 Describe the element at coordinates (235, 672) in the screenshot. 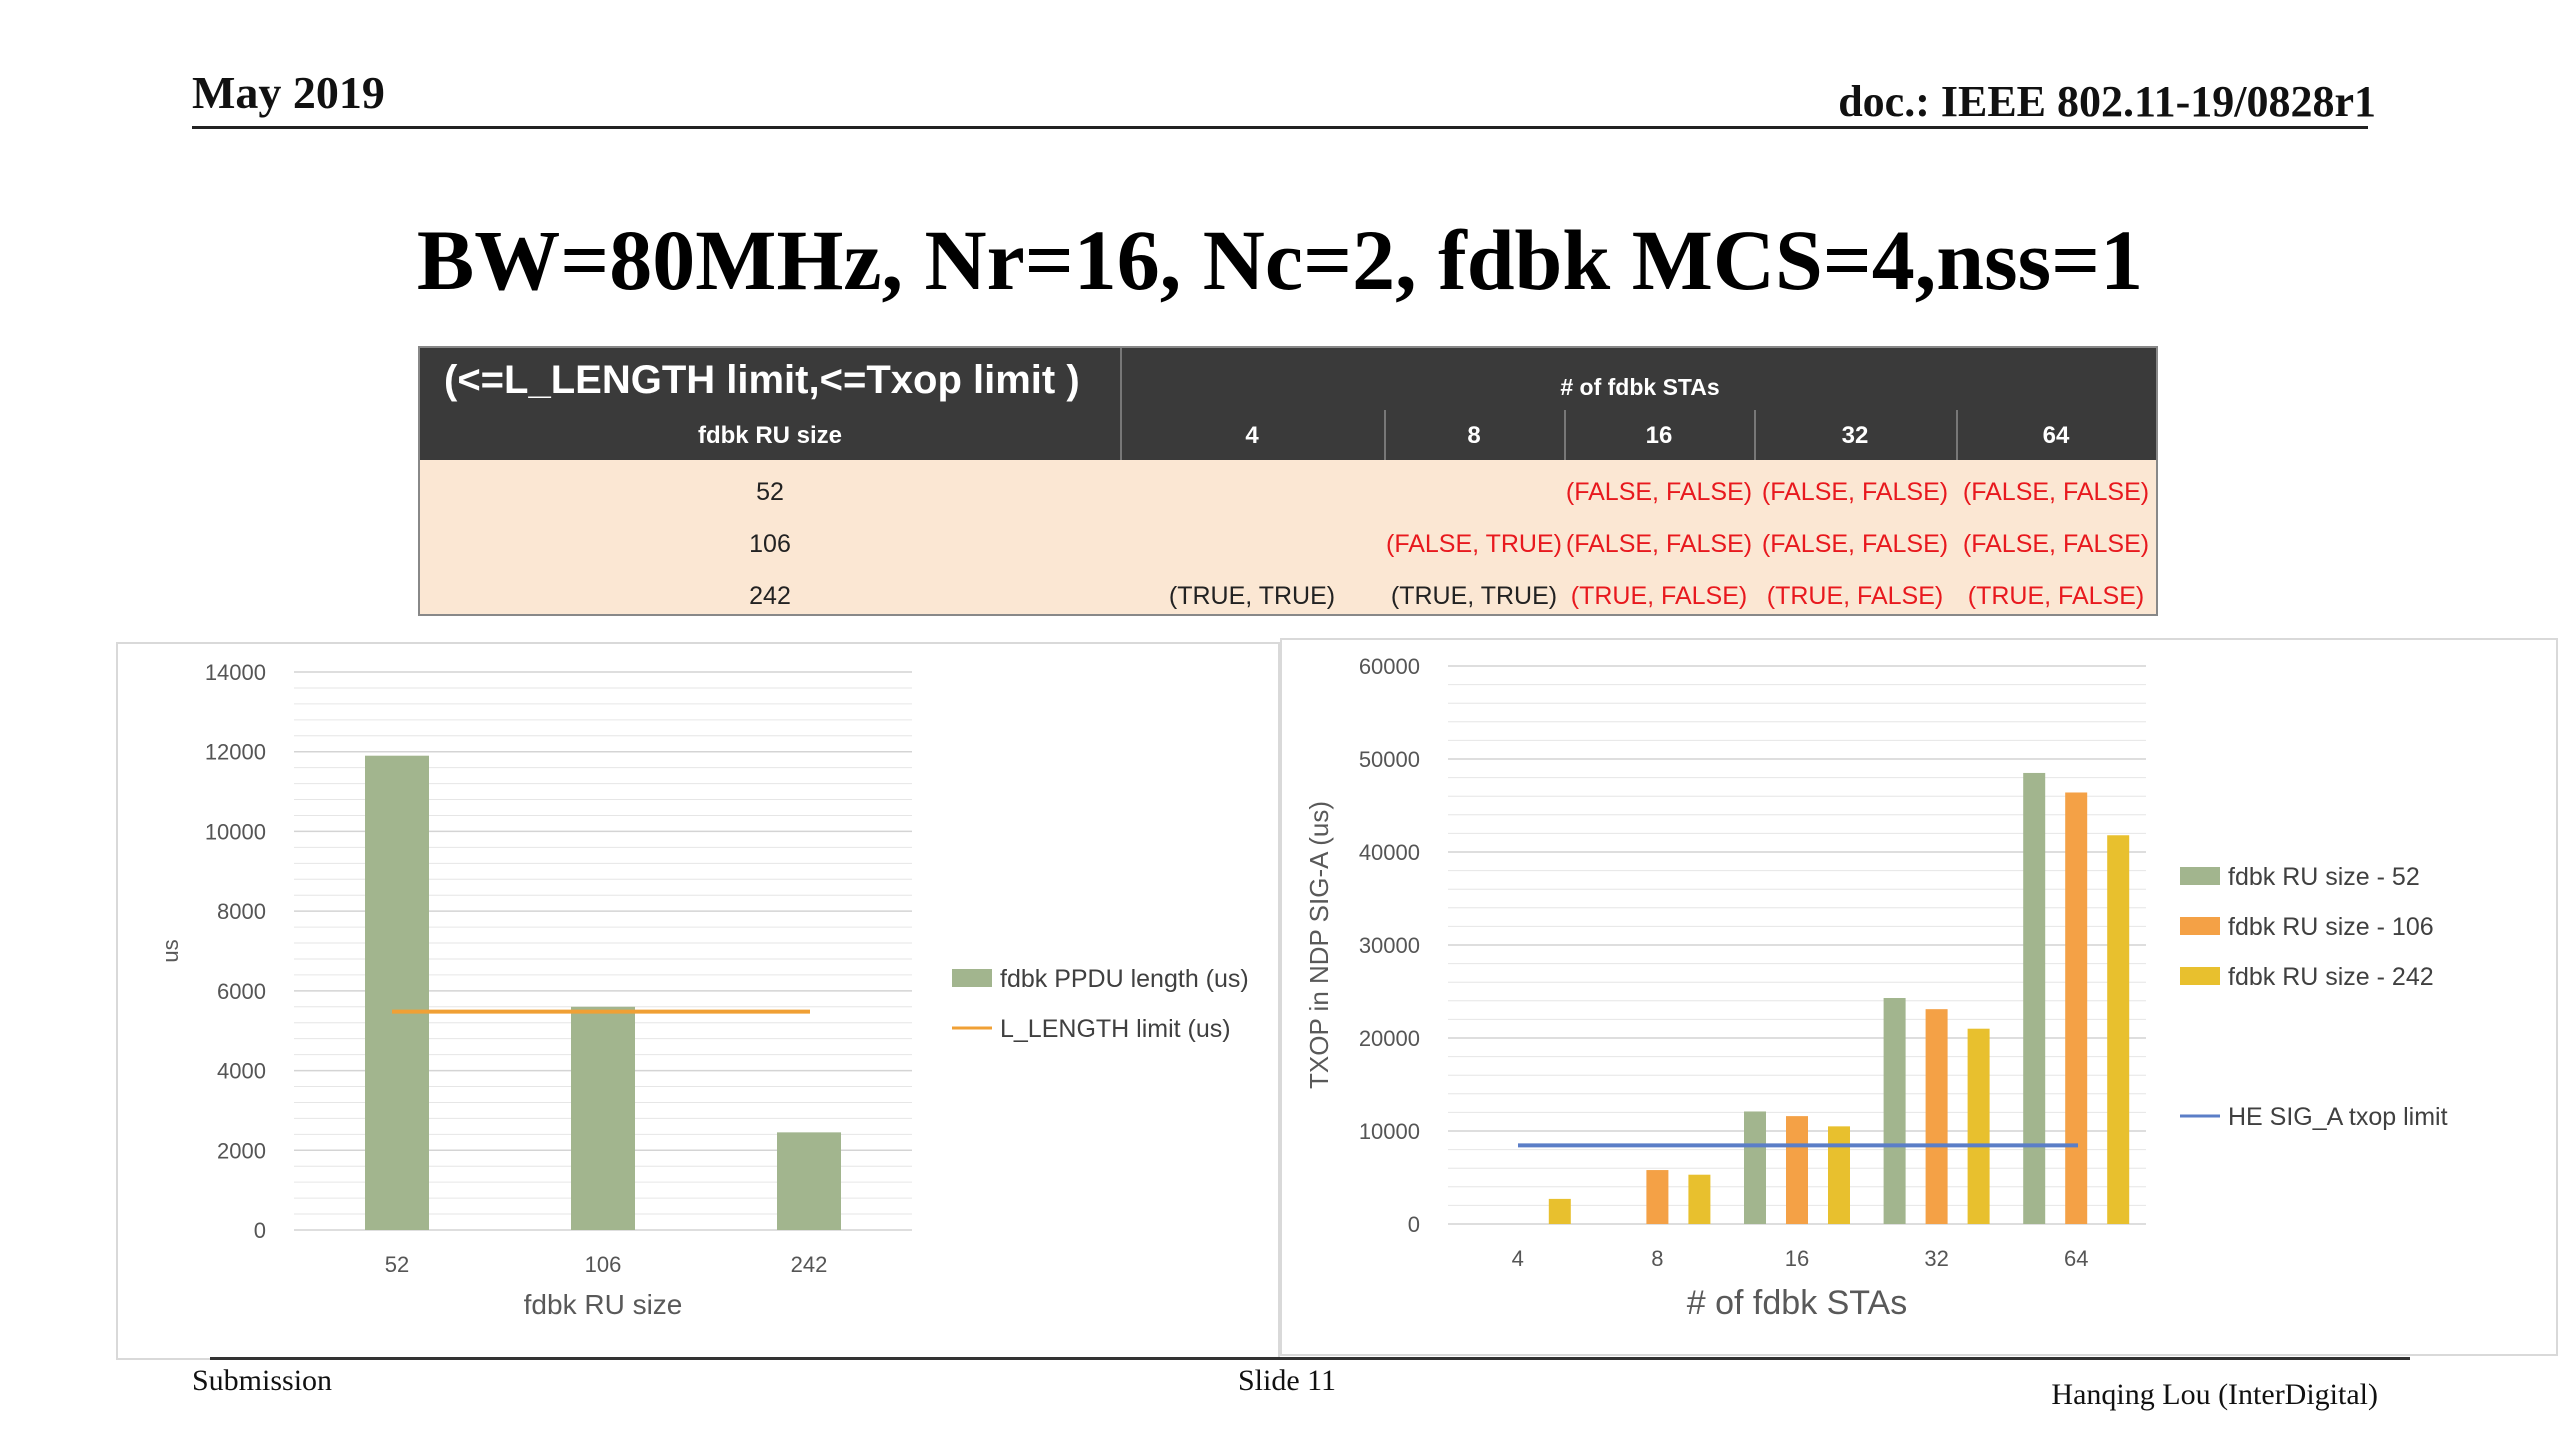

I see `y-tick-label: 14000` at that location.